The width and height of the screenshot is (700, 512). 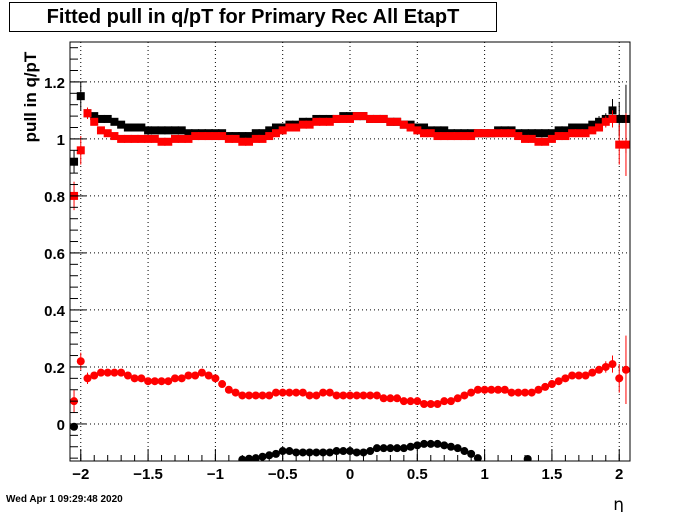 What do you see at coordinates (417, 474) in the screenshot?
I see `x-tick-label: 0.5` at bounding box center [417, 474].